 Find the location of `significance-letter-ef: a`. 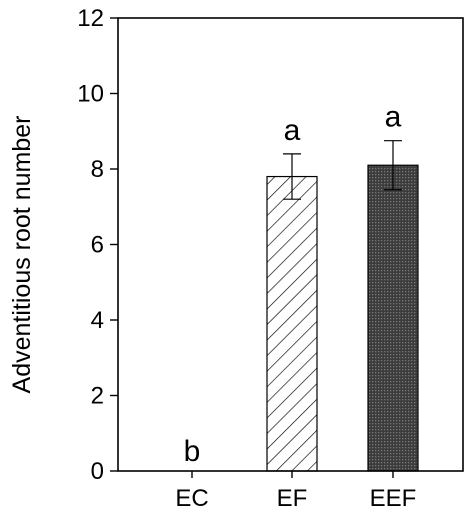

significance-letter-ef: a is located at coordinates (292, 130).